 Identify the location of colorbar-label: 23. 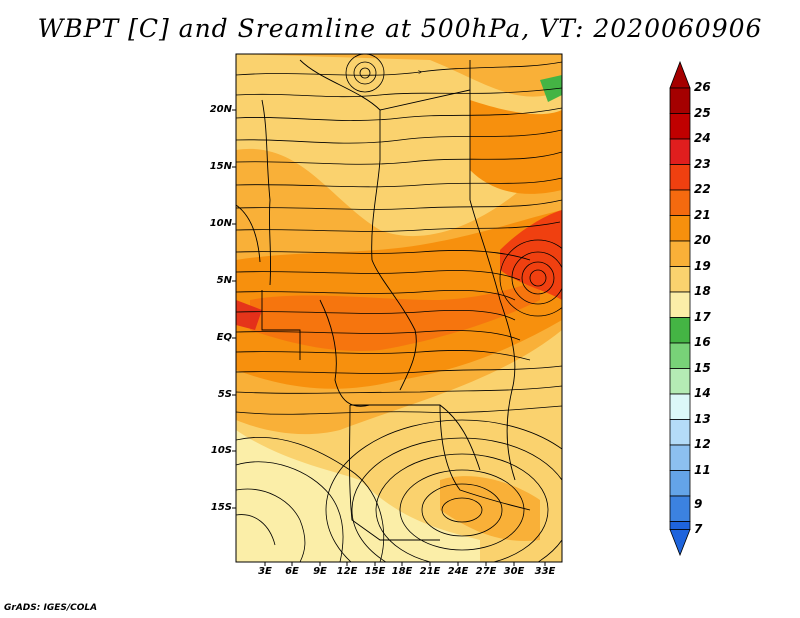
(702, 164).